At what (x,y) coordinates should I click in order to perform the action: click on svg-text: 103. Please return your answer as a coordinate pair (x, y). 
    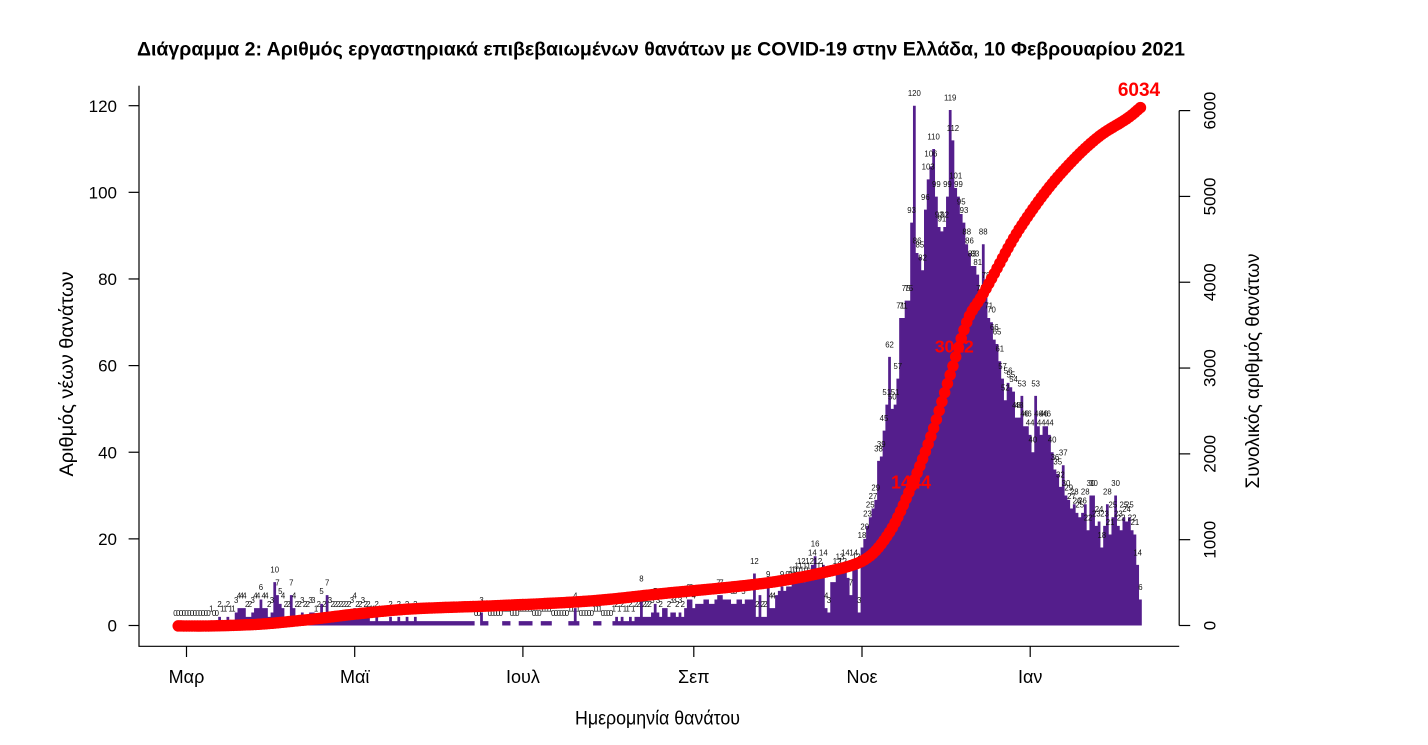
    Looking at the image, I should click on (928, 167).